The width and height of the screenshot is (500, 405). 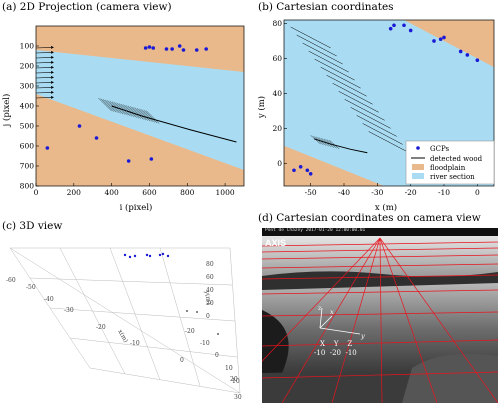 What do you see at coordinates (27, 146) in the screenshot?
I see `a-ytick-label: 600` at bounding box center [27, 146].